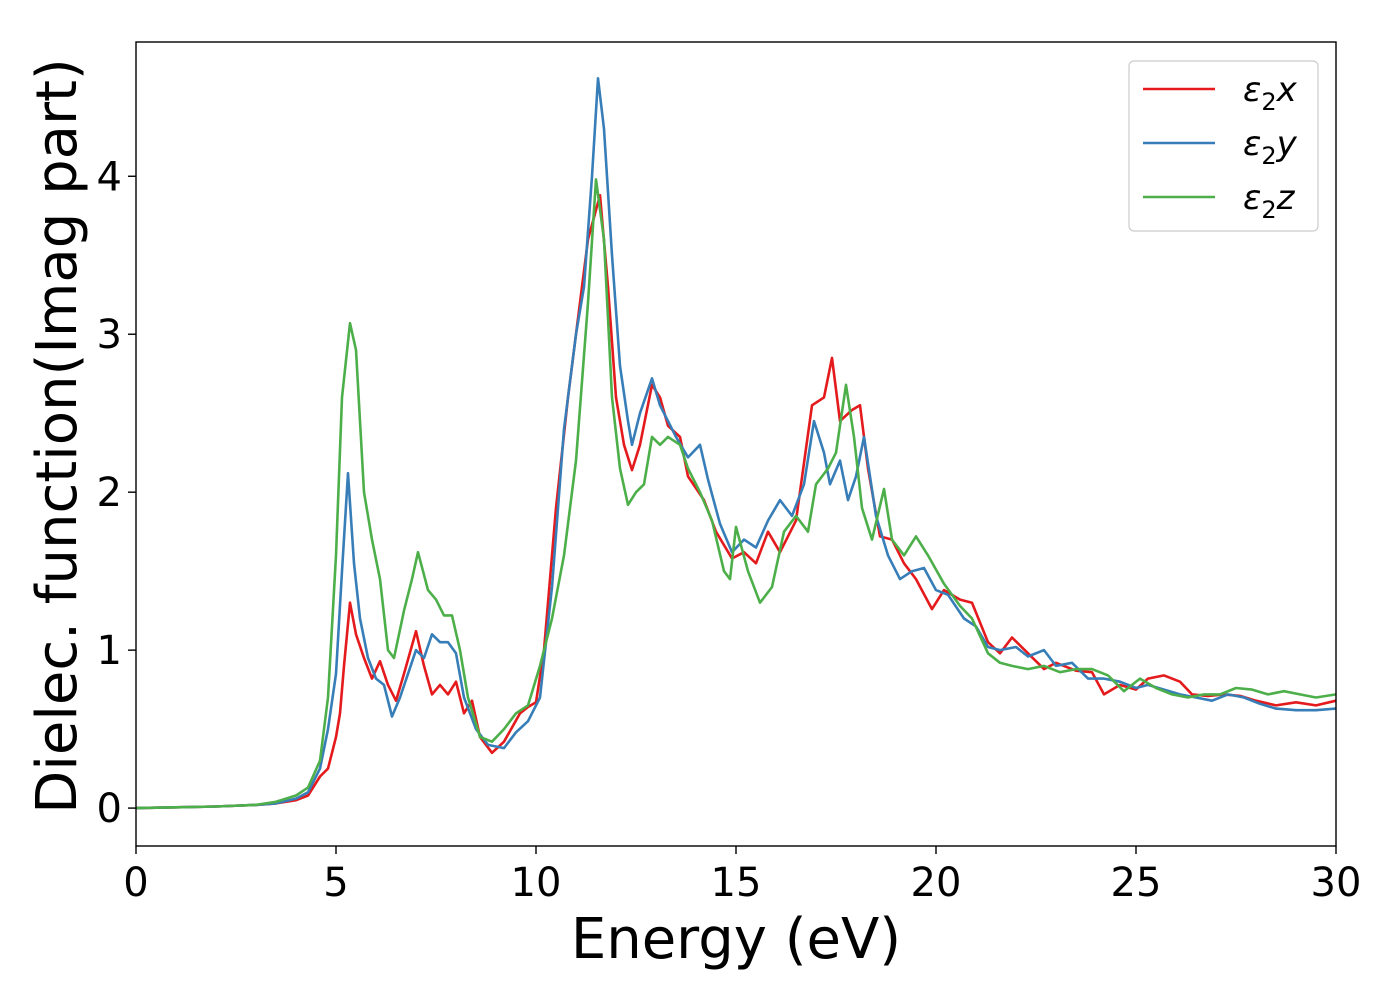  What do you see at coordinates (109, 493) in the screenshot?
I see `y-tick-label: 2` at bounding box center [109, 493].